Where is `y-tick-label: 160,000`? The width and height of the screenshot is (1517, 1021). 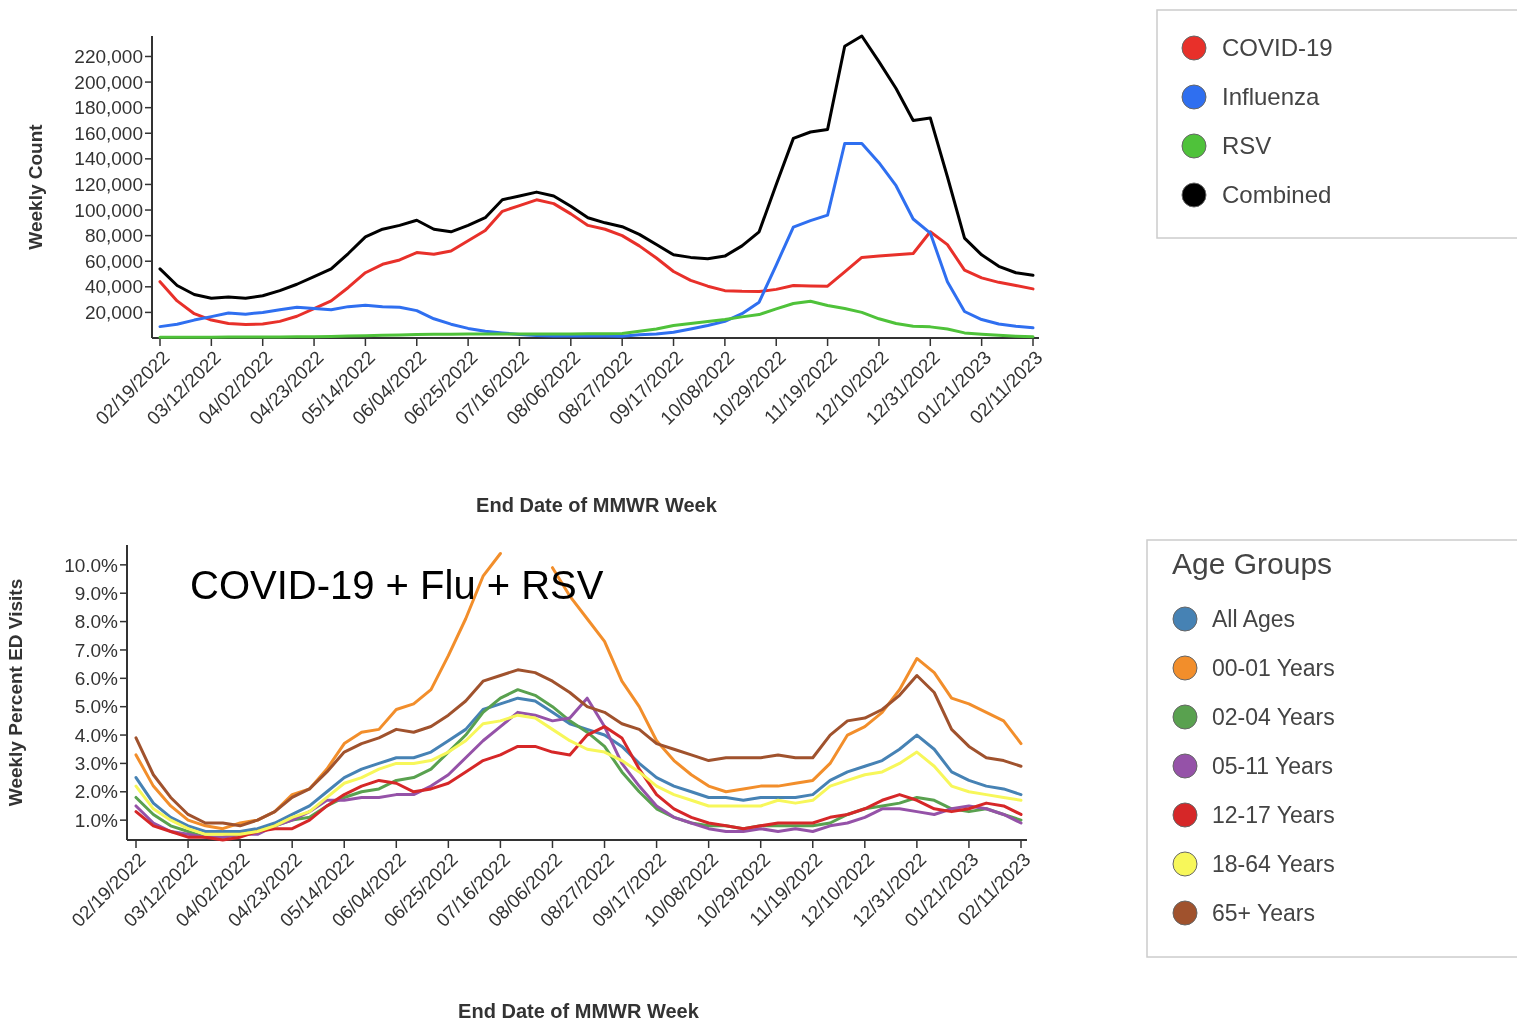 y-tick-label: 160,000 is located at coordinates (108, 133).